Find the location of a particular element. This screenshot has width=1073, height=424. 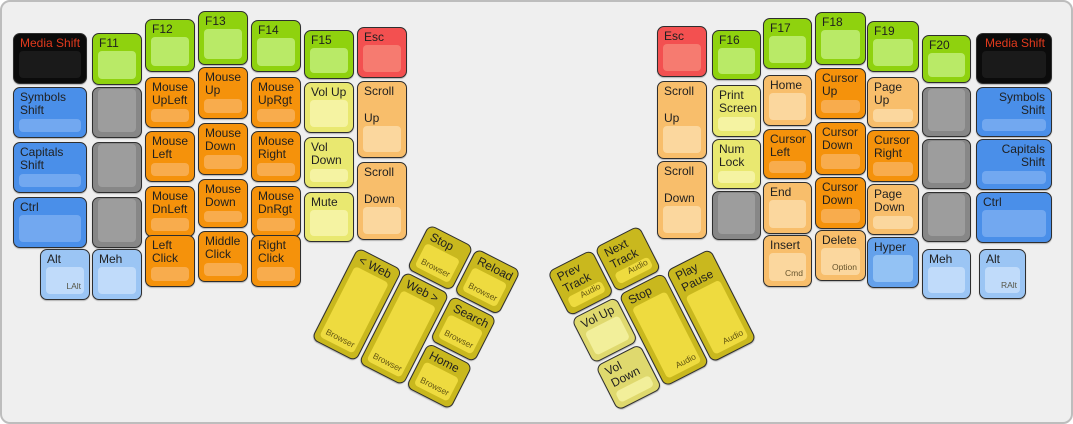

key-vol-down-left: Vol Down is located at coordinates (329, 162).